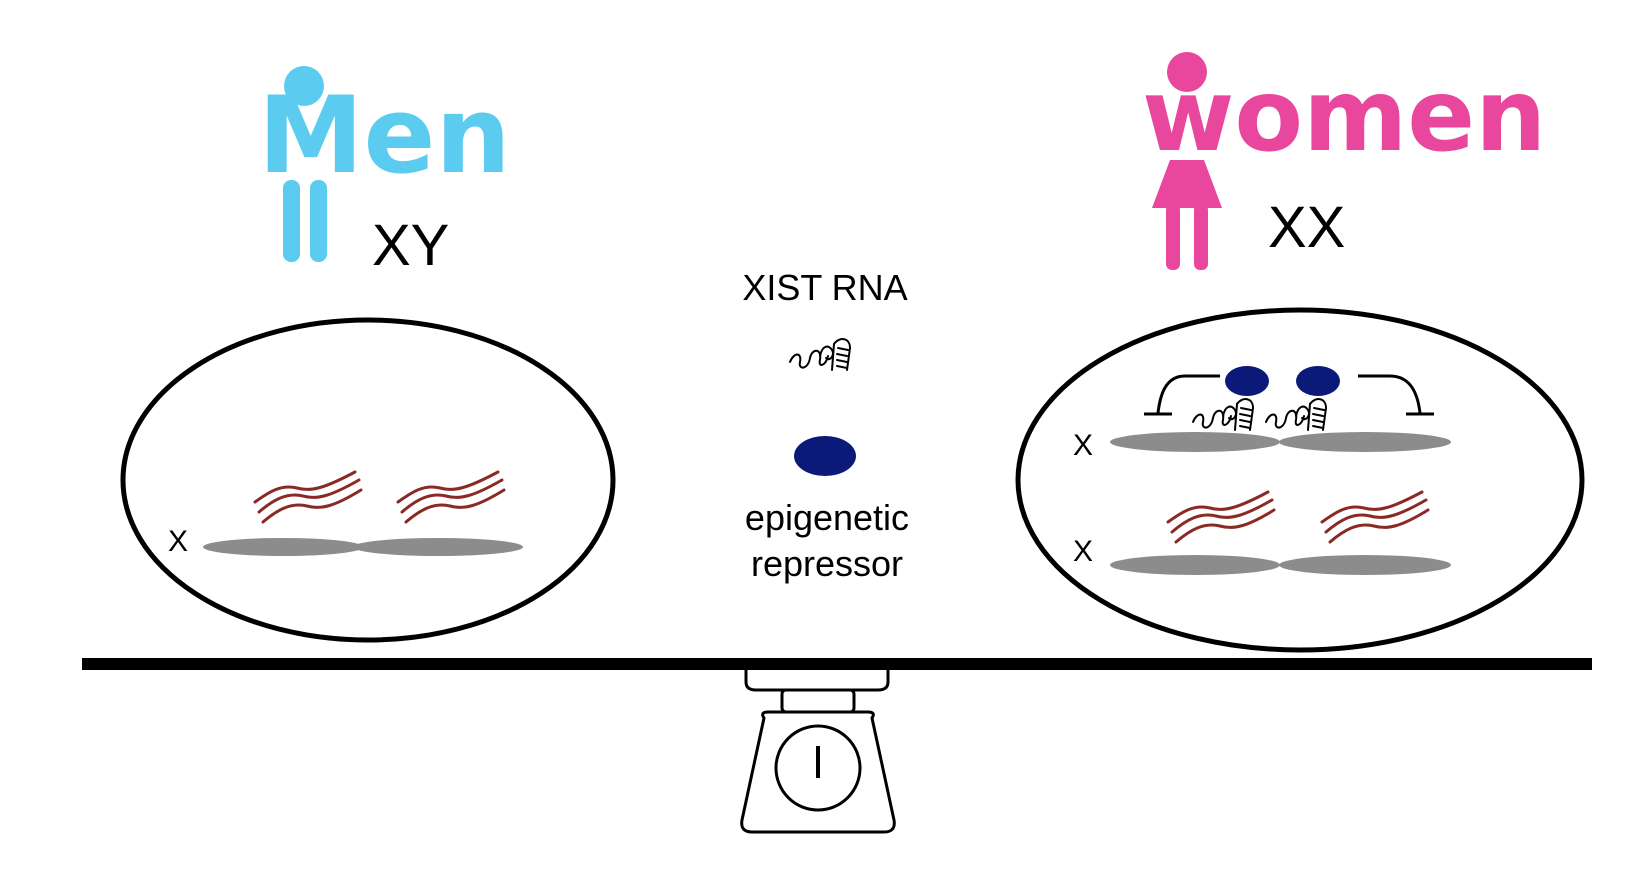 The width and height of the screenshot is (1644, 870). Describe the element at coordinates (1300, 480) in the screenshot. I see `women-cell` at that location.